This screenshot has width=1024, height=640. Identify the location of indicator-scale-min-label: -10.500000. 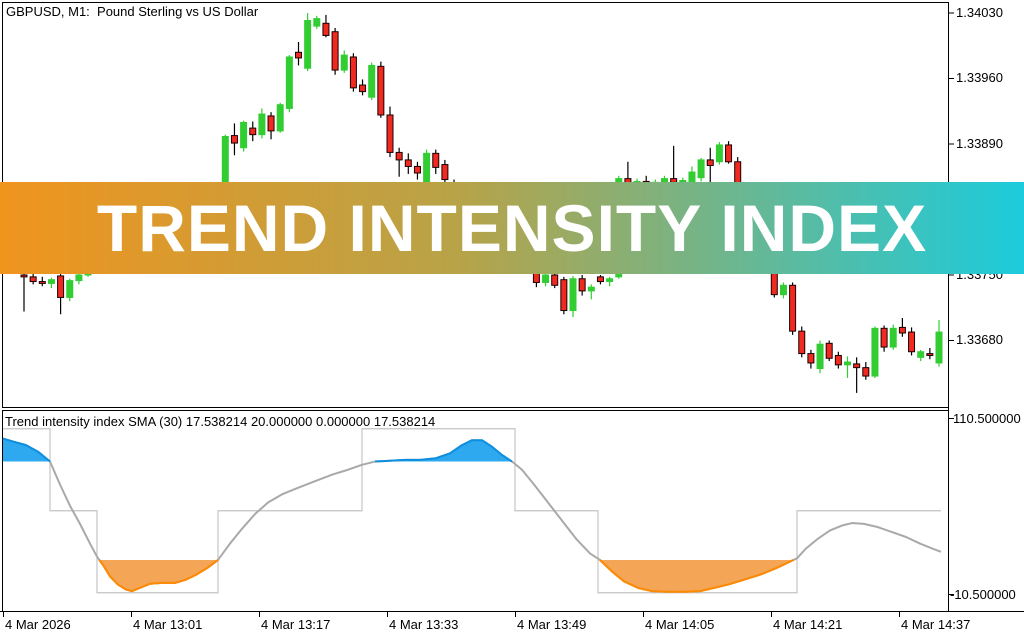
(983, 594).